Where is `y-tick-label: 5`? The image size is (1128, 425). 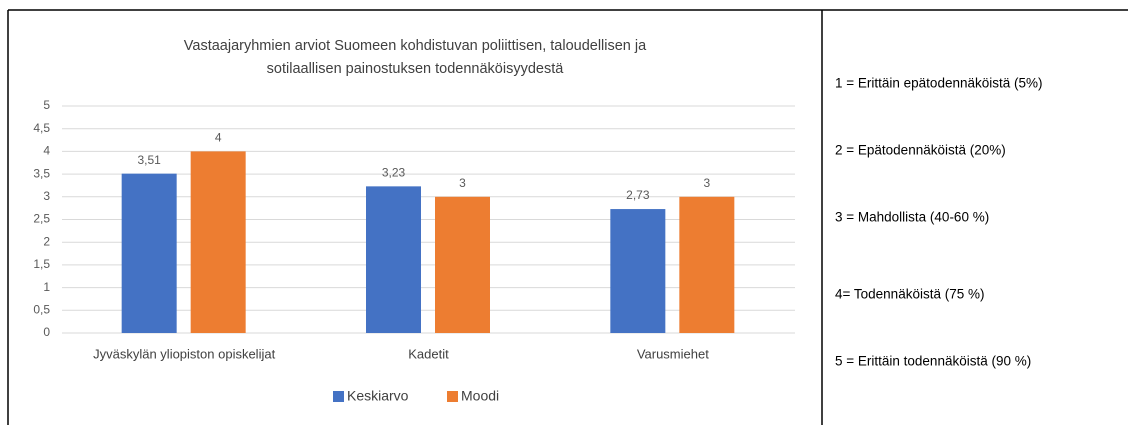
y-tick-label: 5 is located at coordinates (46, 105).